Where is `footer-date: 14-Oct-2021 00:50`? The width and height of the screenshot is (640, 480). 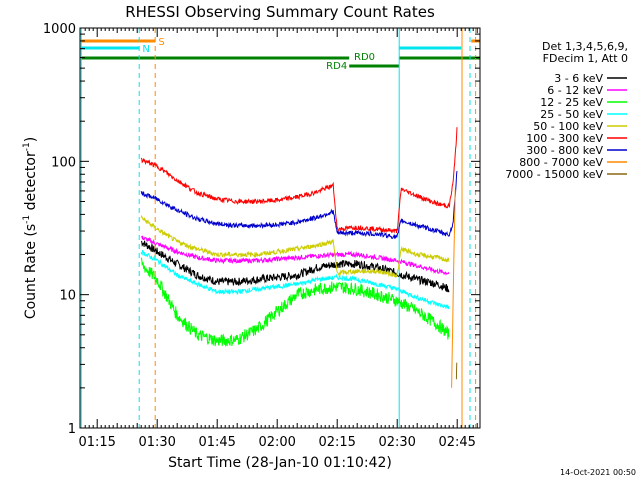
footer-date: 14-Oct-2021 00:50 is located at coordinates (598, 472).